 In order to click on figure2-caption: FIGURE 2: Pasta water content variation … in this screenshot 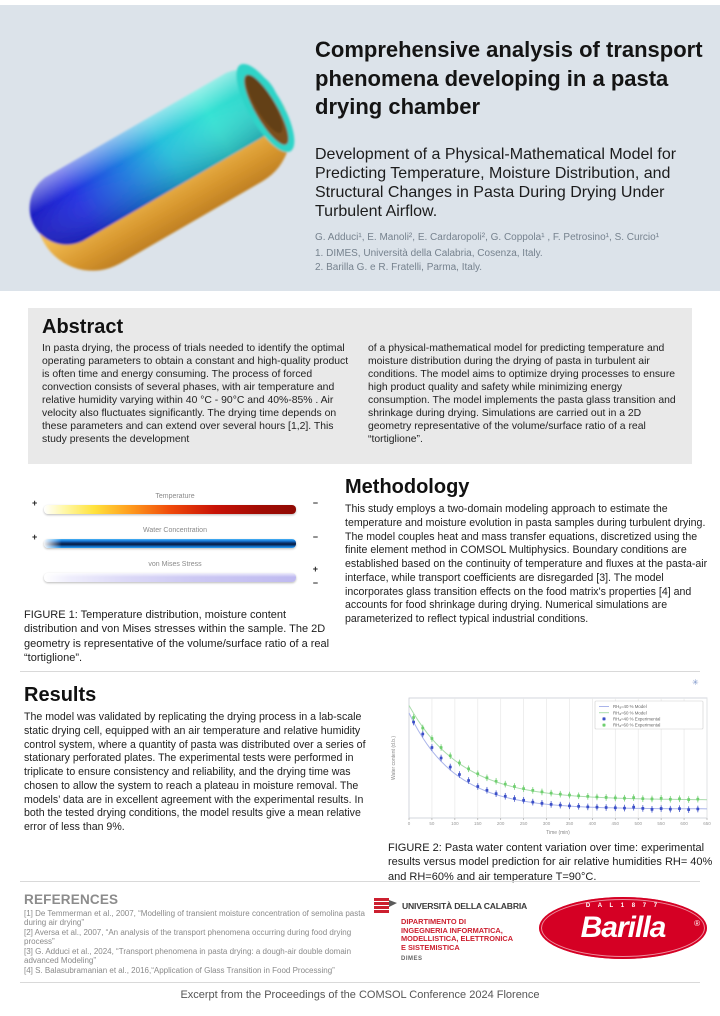, I will do `click(550, 862)`.